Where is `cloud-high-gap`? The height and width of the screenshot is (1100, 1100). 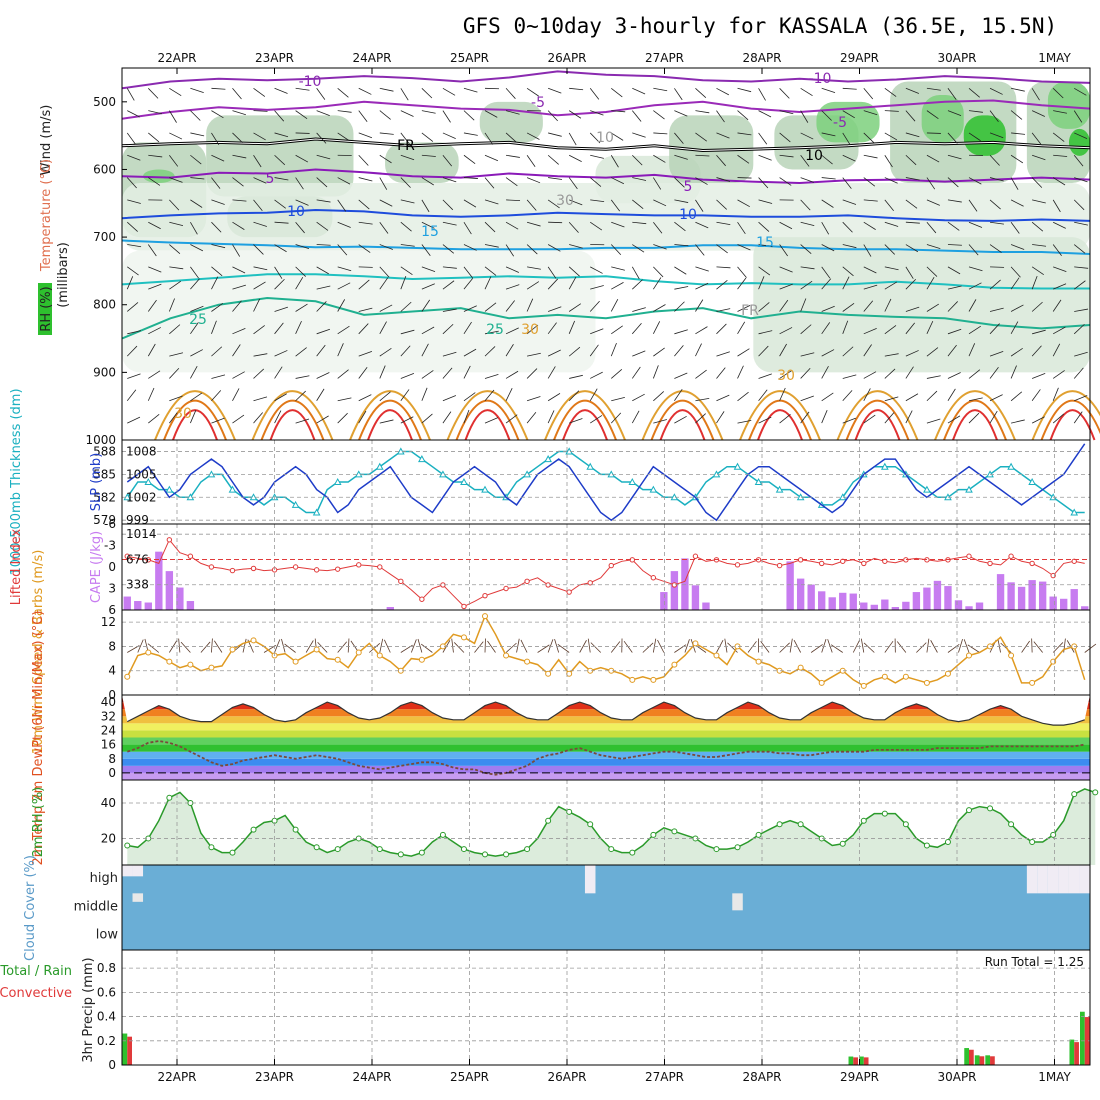
cloud-high-gap is located at coordinates (138, 871).